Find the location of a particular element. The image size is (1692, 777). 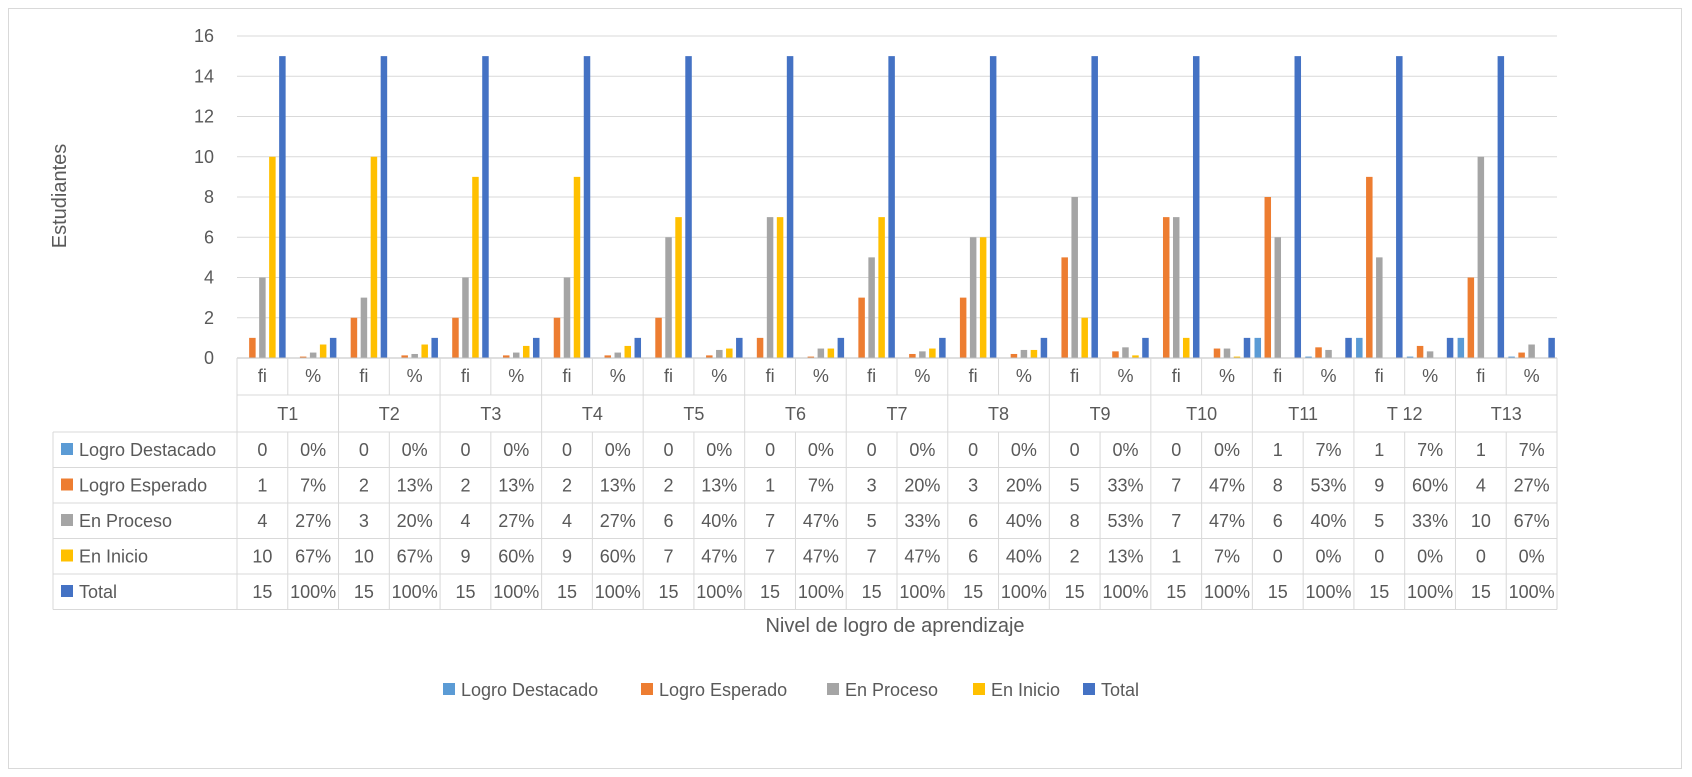

table-series-label: Total is located at coordinates (98, 592).